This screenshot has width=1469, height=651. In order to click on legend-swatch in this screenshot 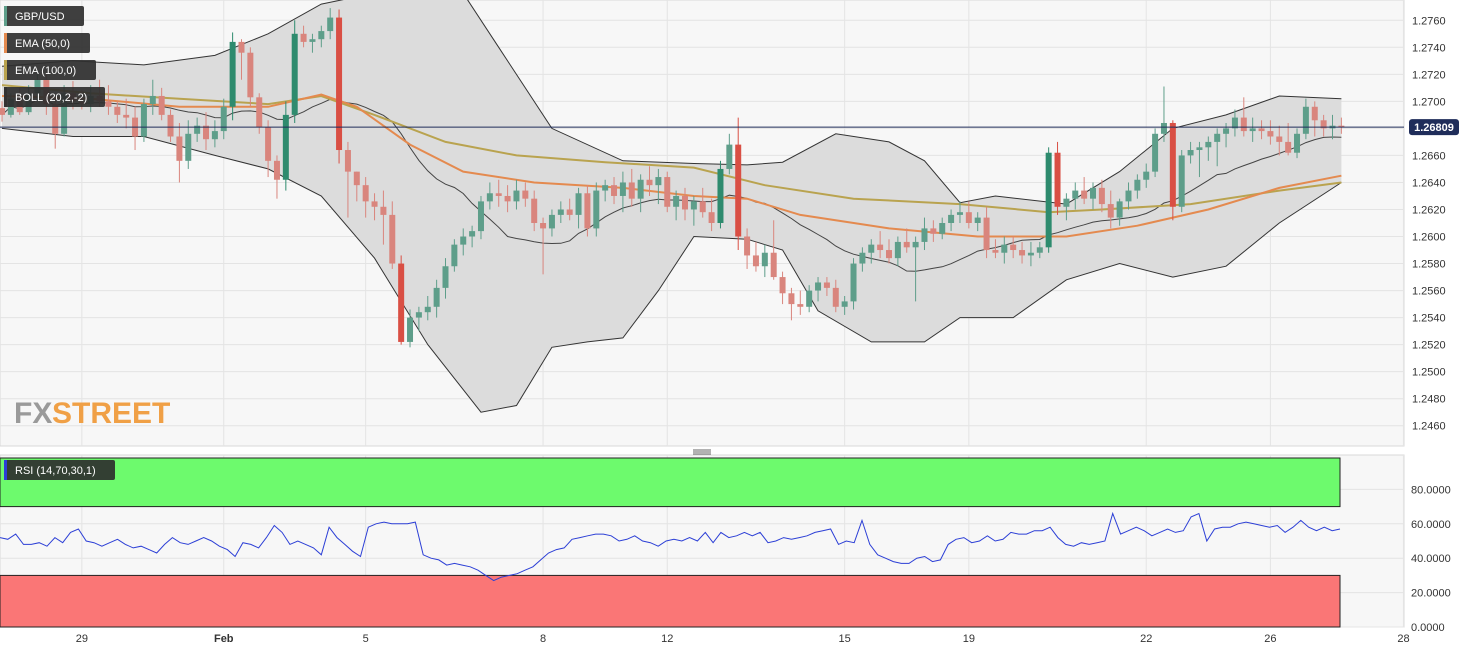, I will do `click(5, 70)`.